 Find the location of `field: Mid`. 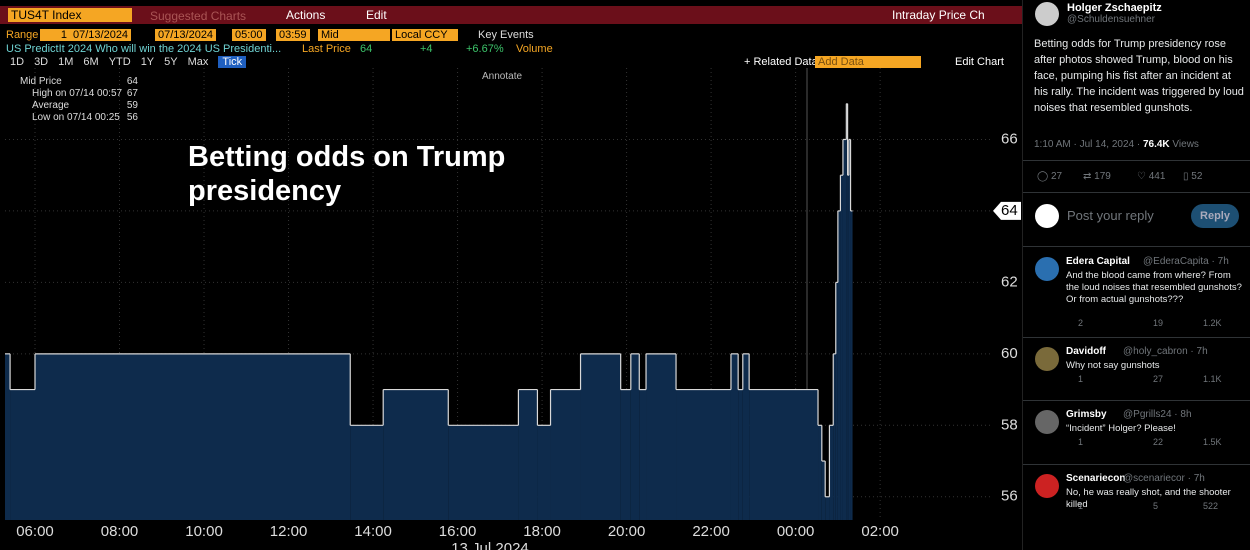

field: Mid is located at coordinates (354, 35).